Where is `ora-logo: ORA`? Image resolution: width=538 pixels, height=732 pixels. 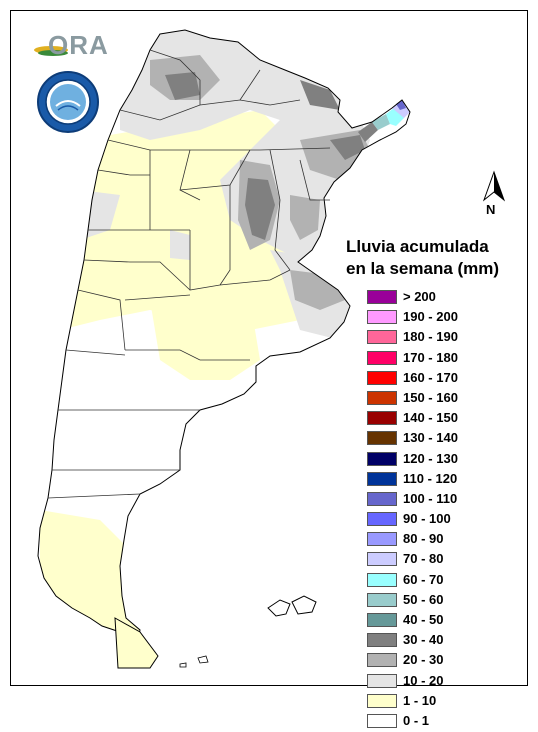
ora-logo: ORA is located at coordinates (71, 46).